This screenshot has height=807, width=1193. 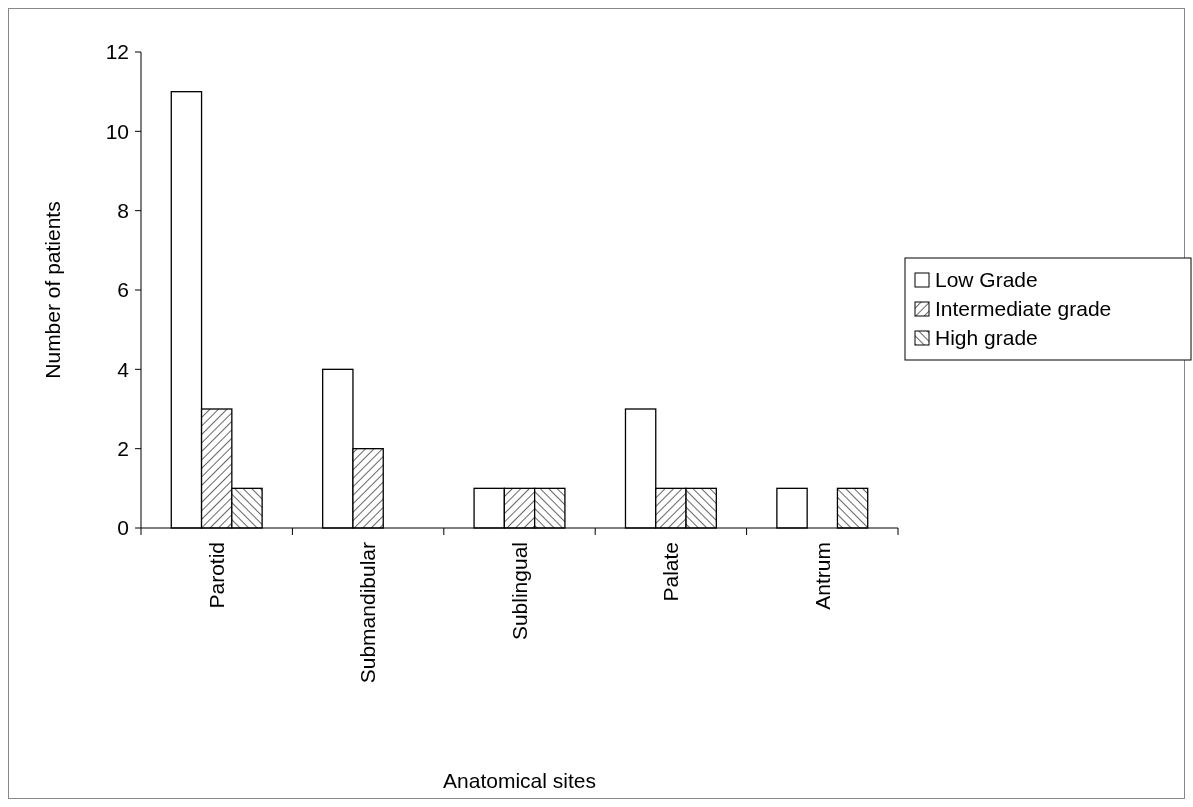 What do you see at coordinates (52, 290) in the screenshot?
I see `y-axis-title: Number of patients` at bounding box center [52, 290].